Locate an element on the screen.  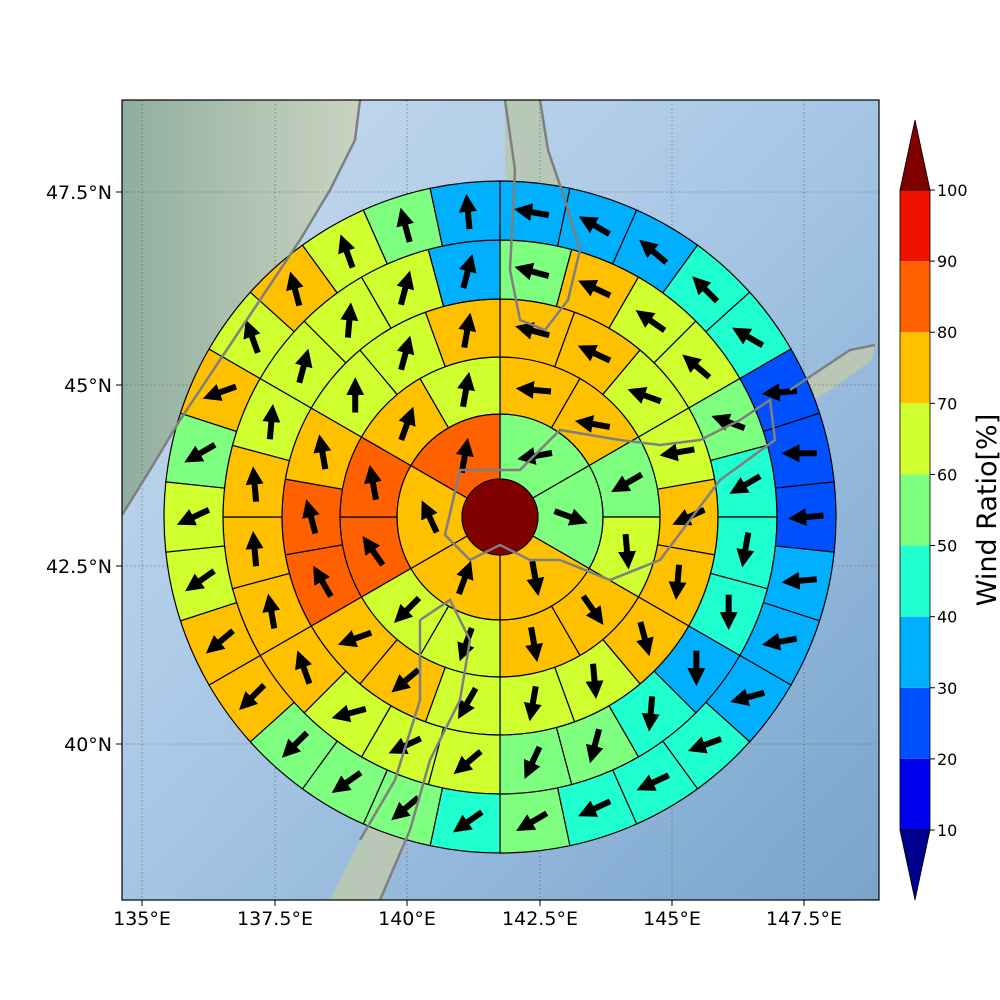
y-tick-label: 40°N is located at coordinates (88, 745).